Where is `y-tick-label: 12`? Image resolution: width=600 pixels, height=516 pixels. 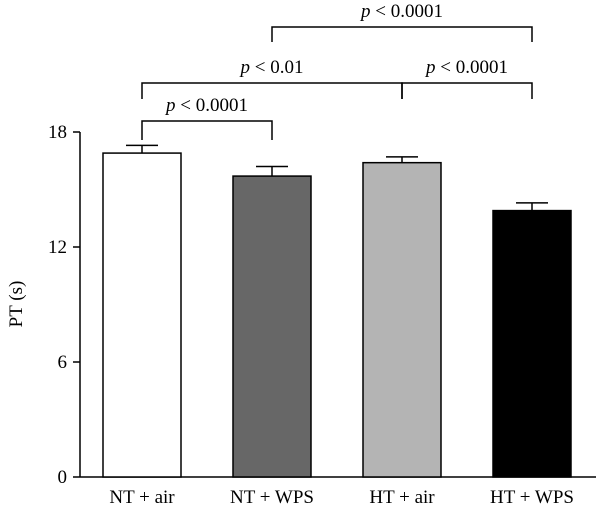
y-tick-label: 12 is located at coordinates (57, 247).